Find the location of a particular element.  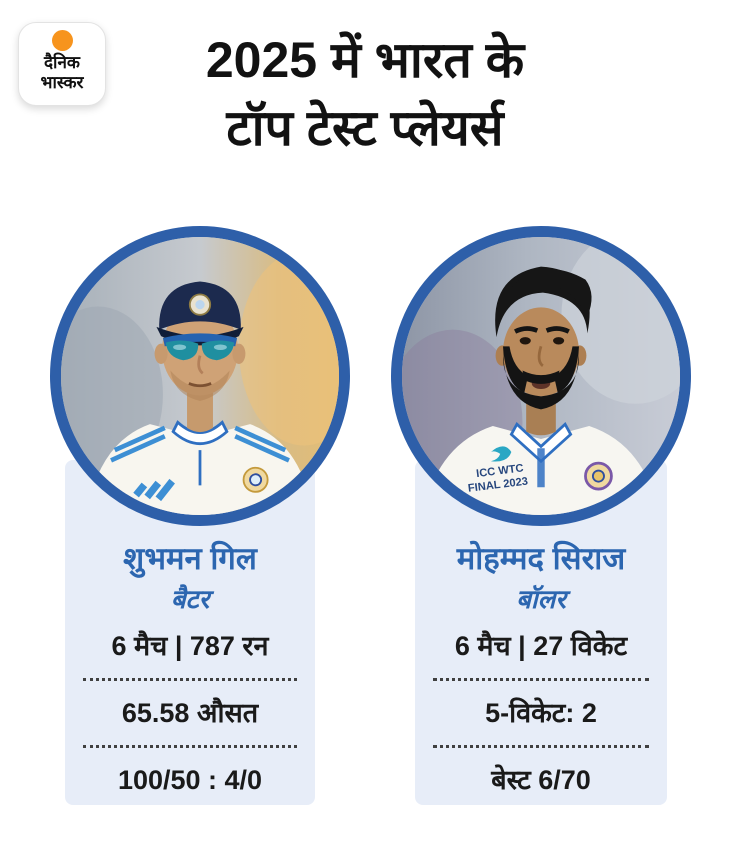

jersey-text-line1: ICC WTC is located at coordinates (500, 471).